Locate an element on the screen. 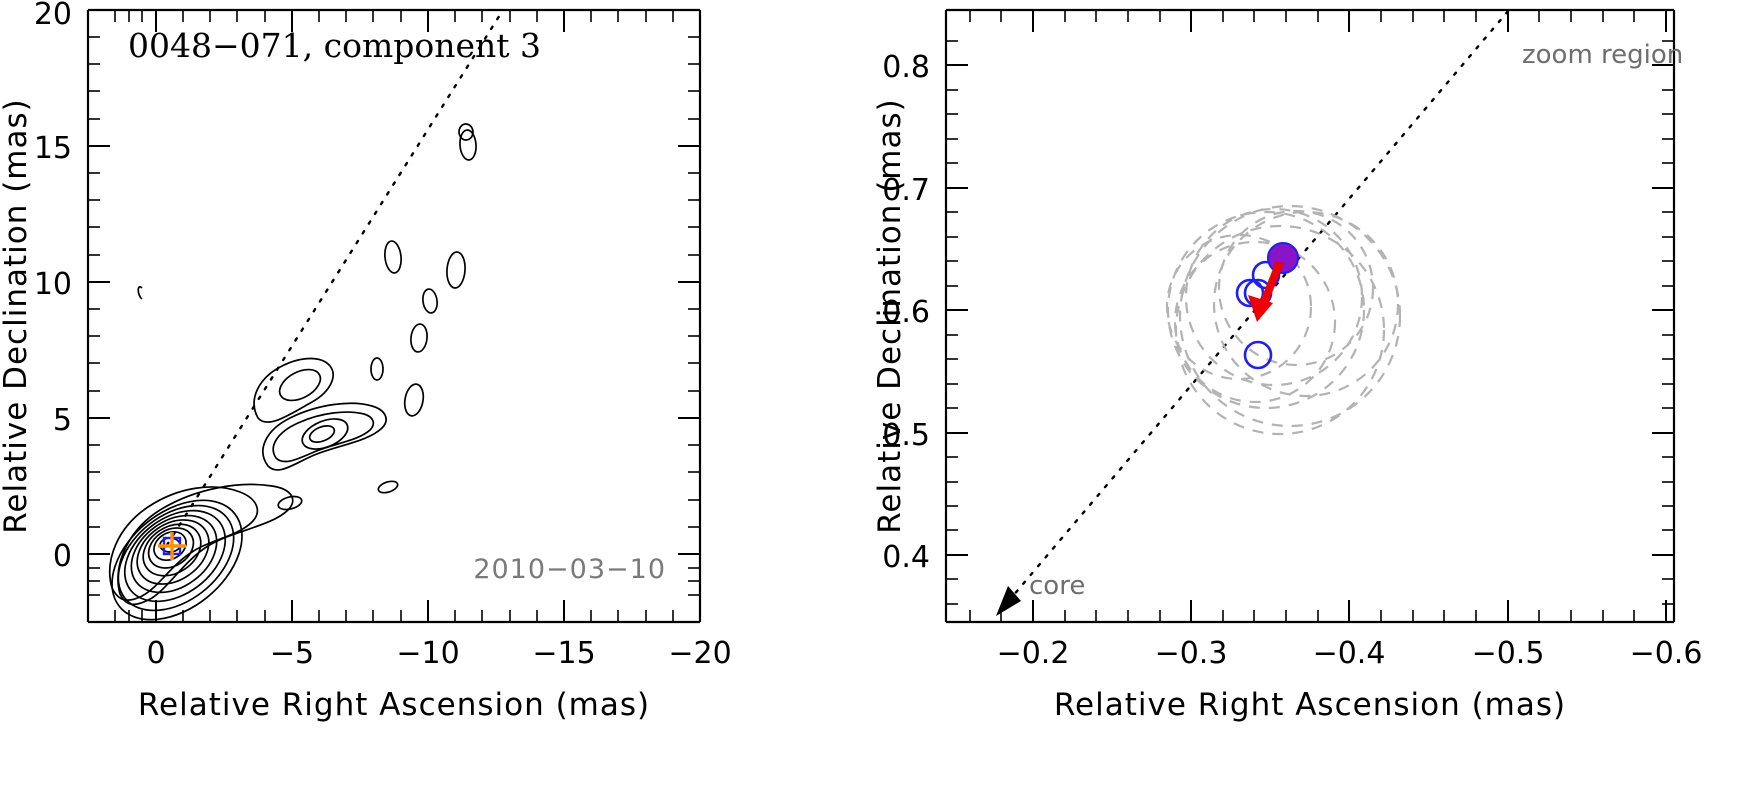 The width and height of the screenshot is (1748, 809). right-ytick-label-4: 0.8 is located at coordinates (906, 67).